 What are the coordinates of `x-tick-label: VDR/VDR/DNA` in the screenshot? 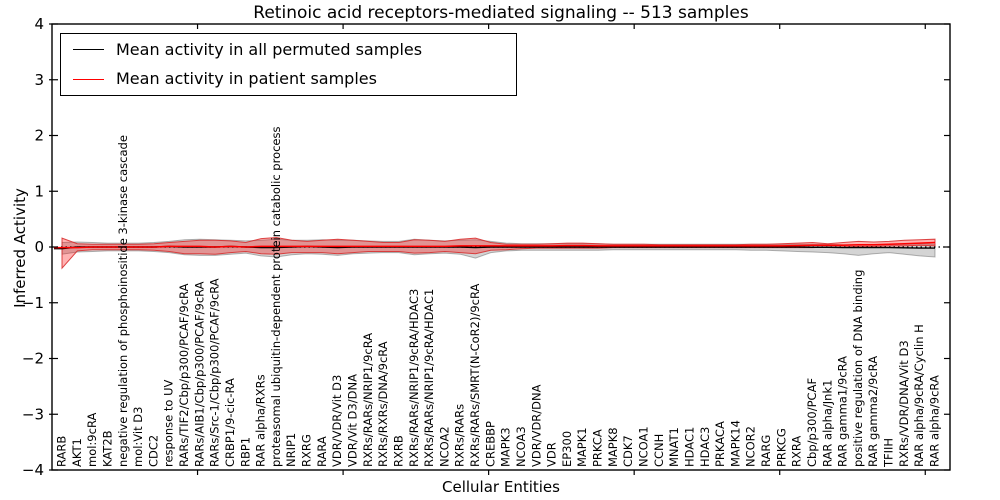 It's located at (536, 425).